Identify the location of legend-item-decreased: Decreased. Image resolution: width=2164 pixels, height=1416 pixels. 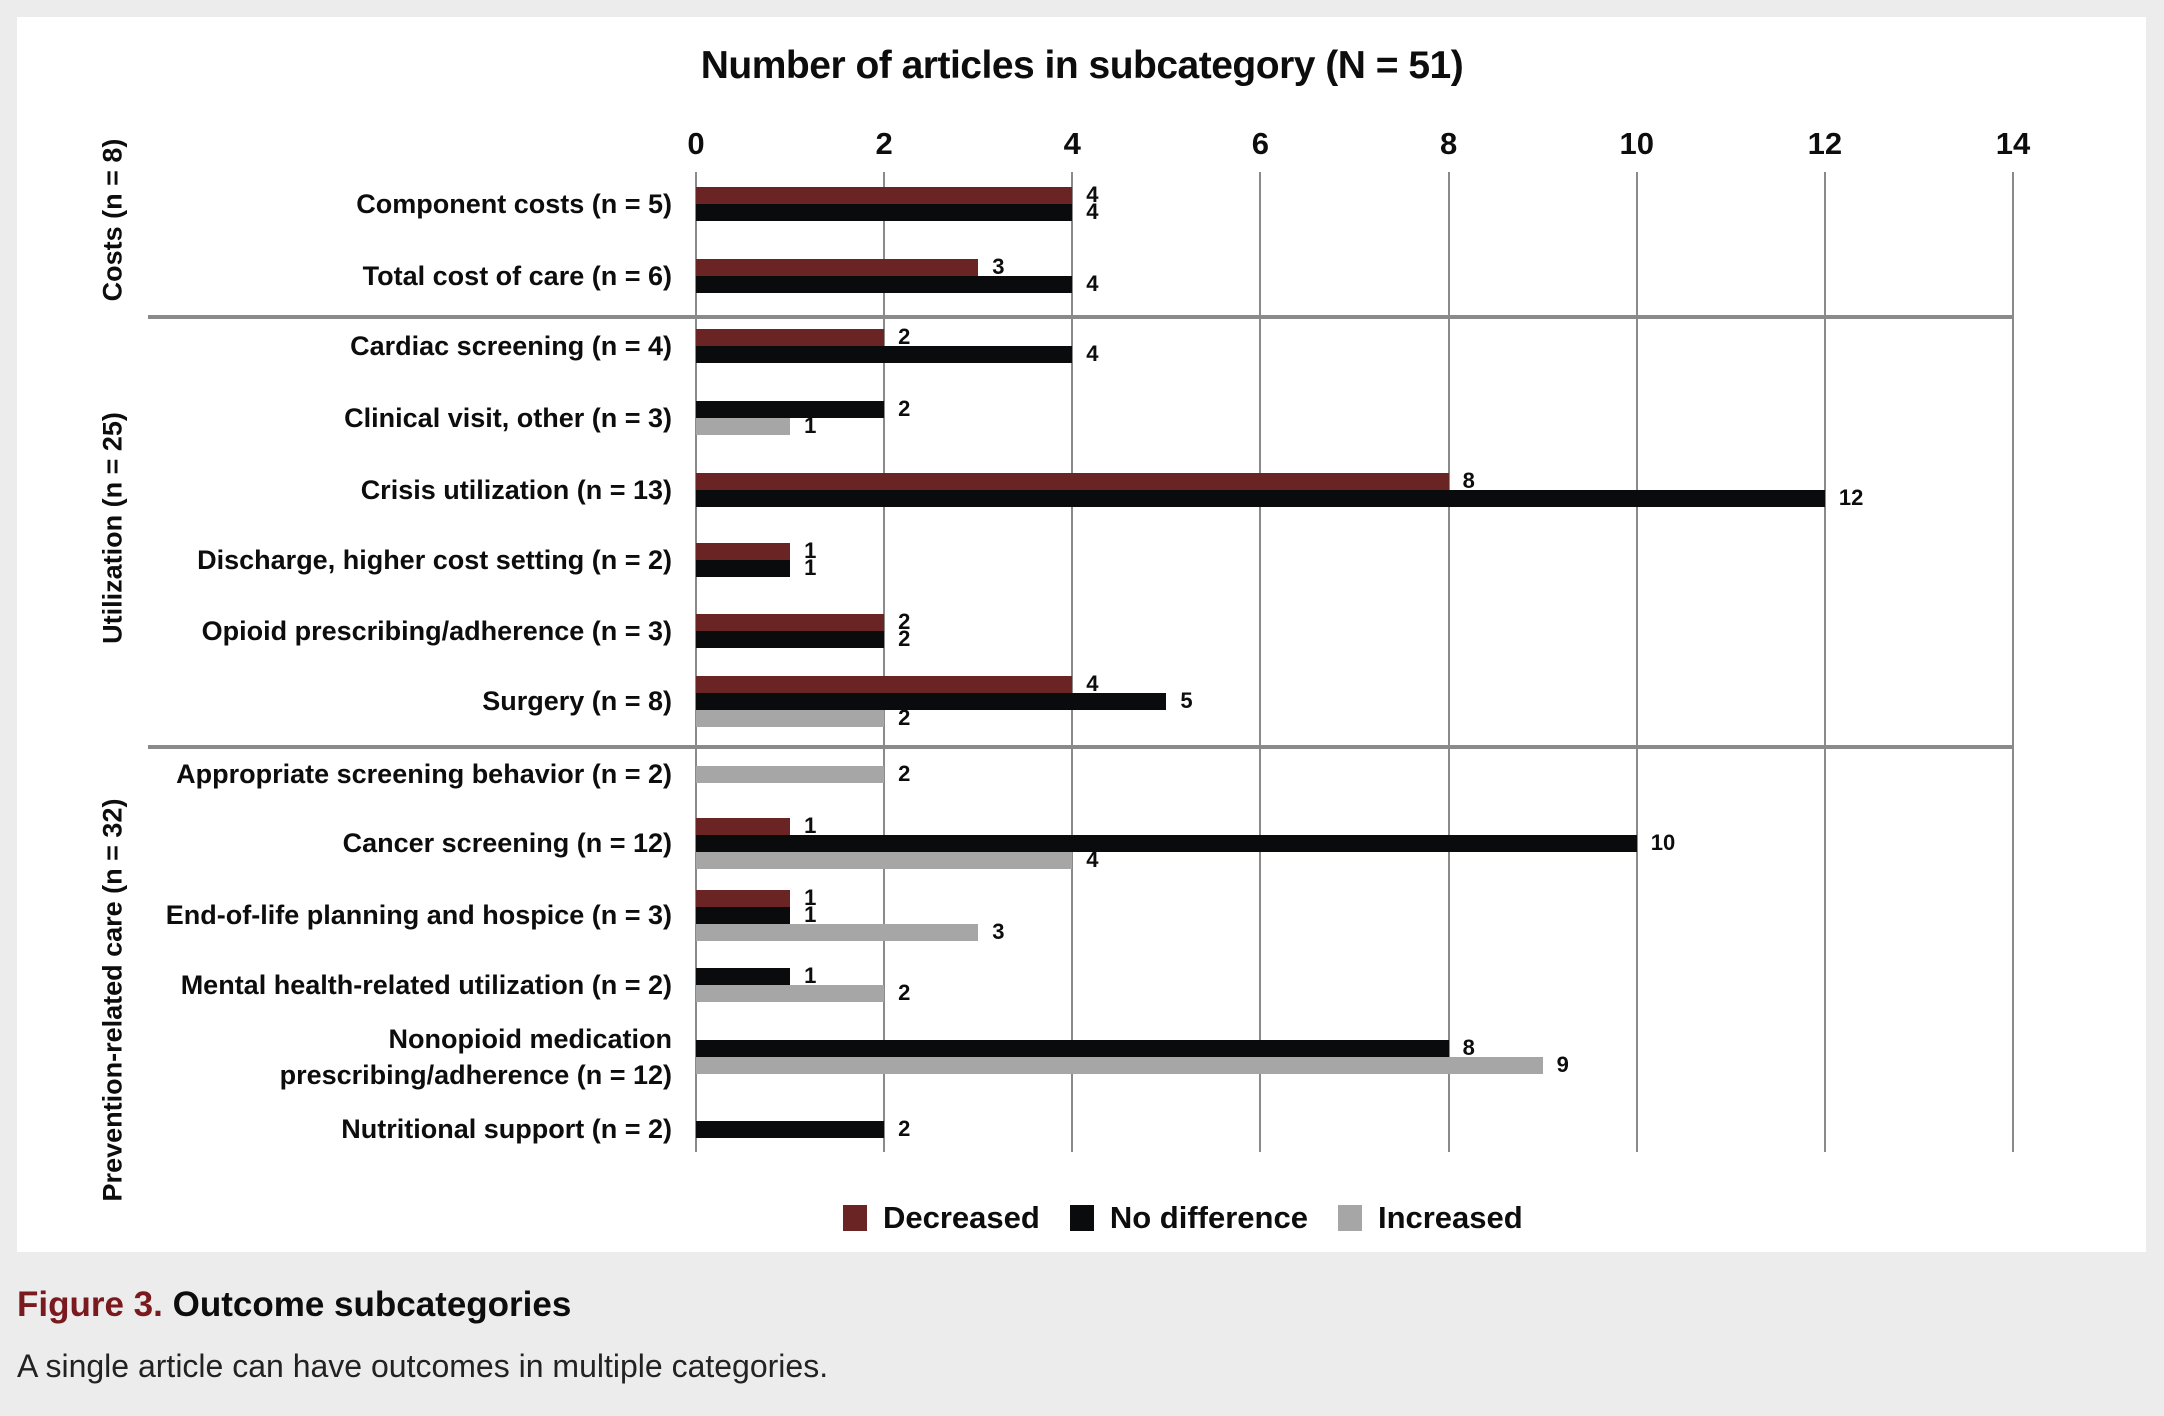
(941, 1218).